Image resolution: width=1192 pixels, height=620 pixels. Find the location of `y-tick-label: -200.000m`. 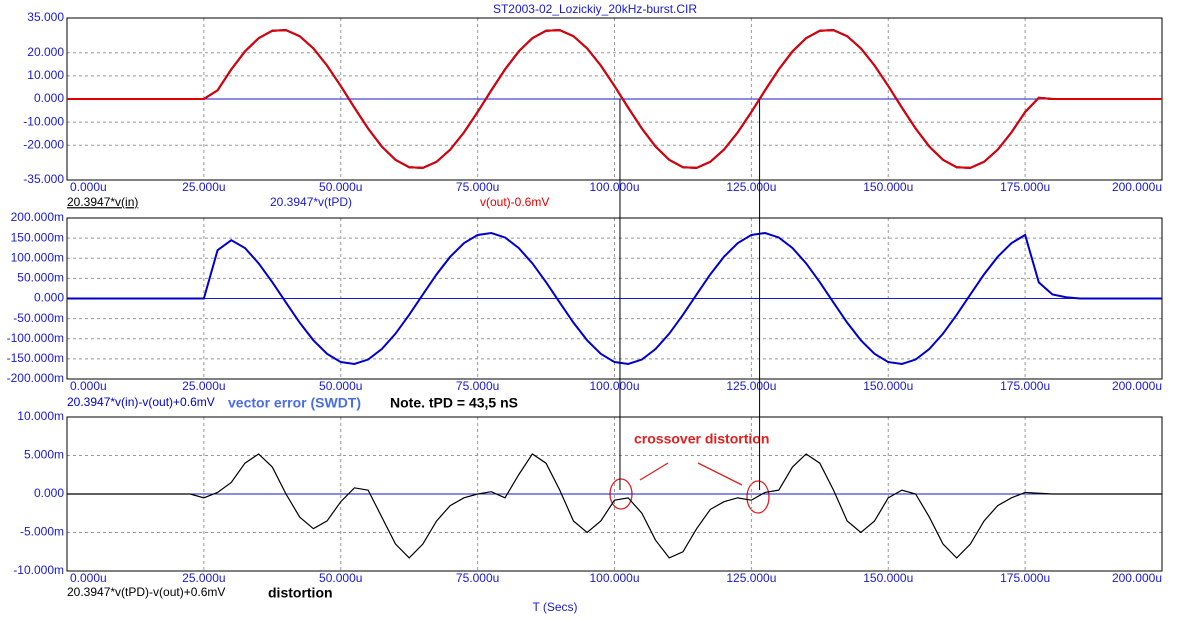

y-tick-label: -200.000m is located at coordinates (35, 378).